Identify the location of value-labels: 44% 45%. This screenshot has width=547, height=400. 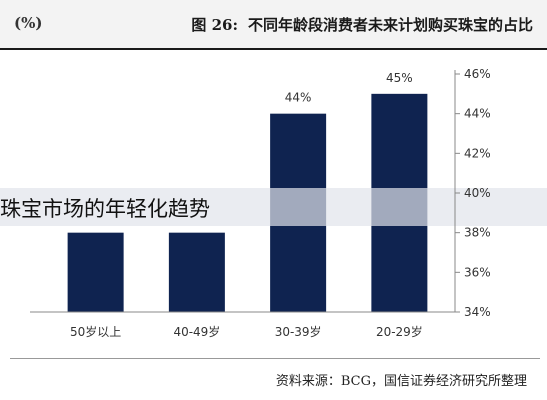
(349, 88).